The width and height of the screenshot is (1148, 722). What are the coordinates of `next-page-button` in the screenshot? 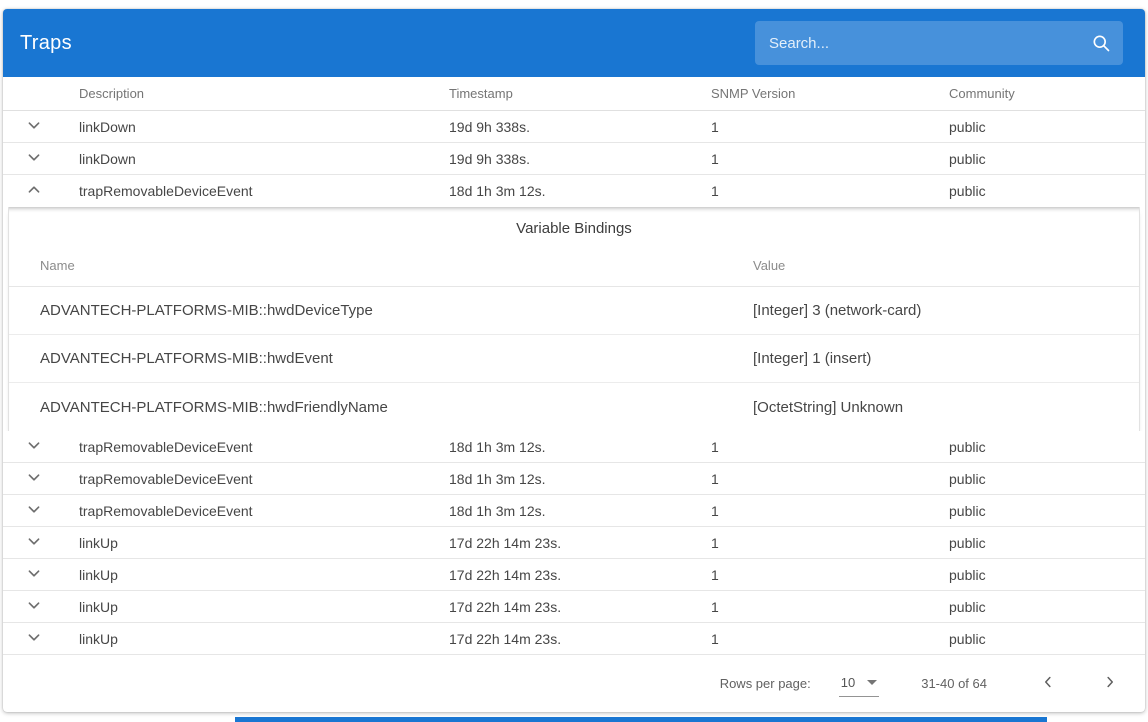 It's located at (1110, 683).